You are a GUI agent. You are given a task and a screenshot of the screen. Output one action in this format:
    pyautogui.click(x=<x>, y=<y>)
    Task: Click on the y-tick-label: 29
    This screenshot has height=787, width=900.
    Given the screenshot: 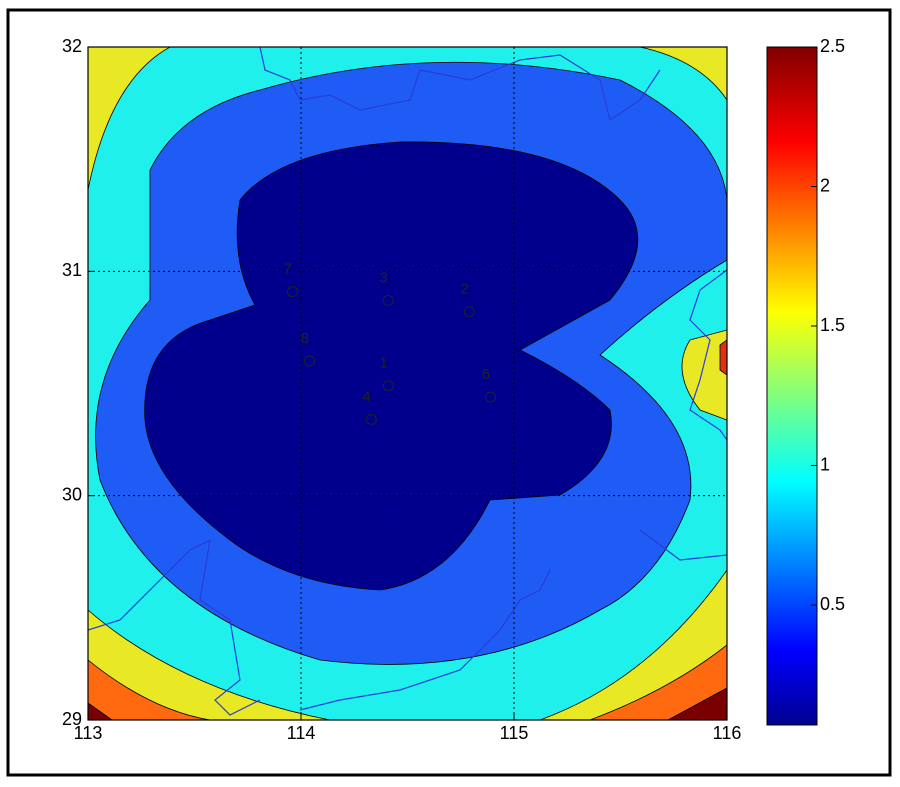 What is the action you would take?
    pyautogui.click(x=72, y=719)
    